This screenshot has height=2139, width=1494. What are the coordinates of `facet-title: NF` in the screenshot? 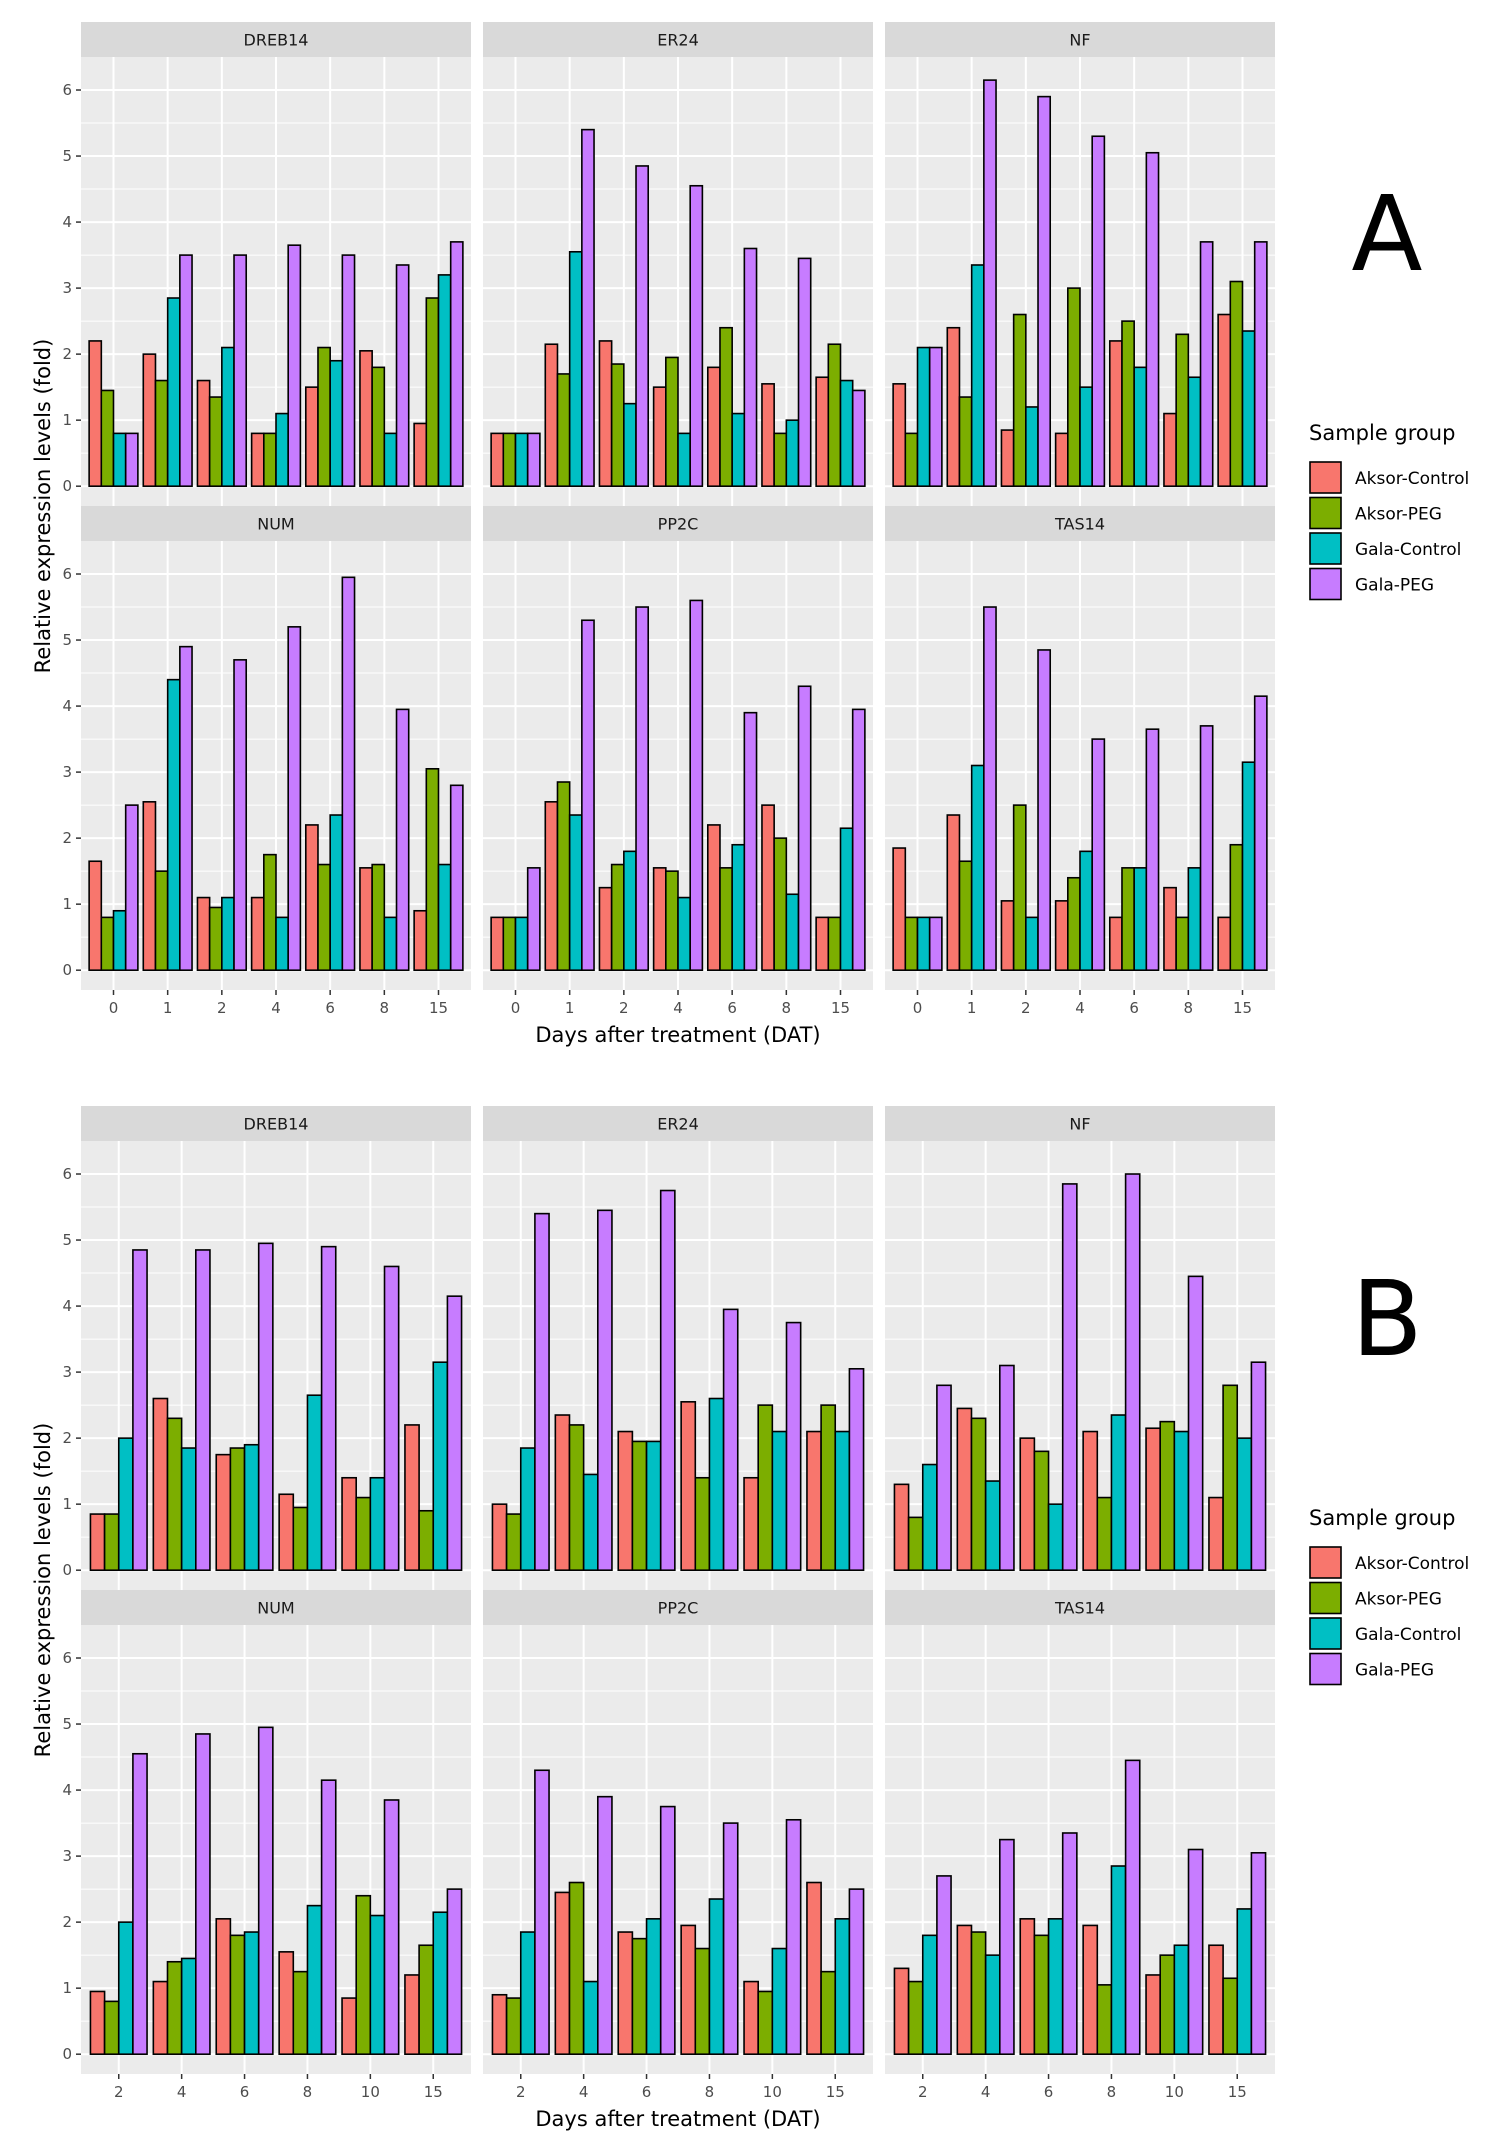 It's located at (1079, 40).